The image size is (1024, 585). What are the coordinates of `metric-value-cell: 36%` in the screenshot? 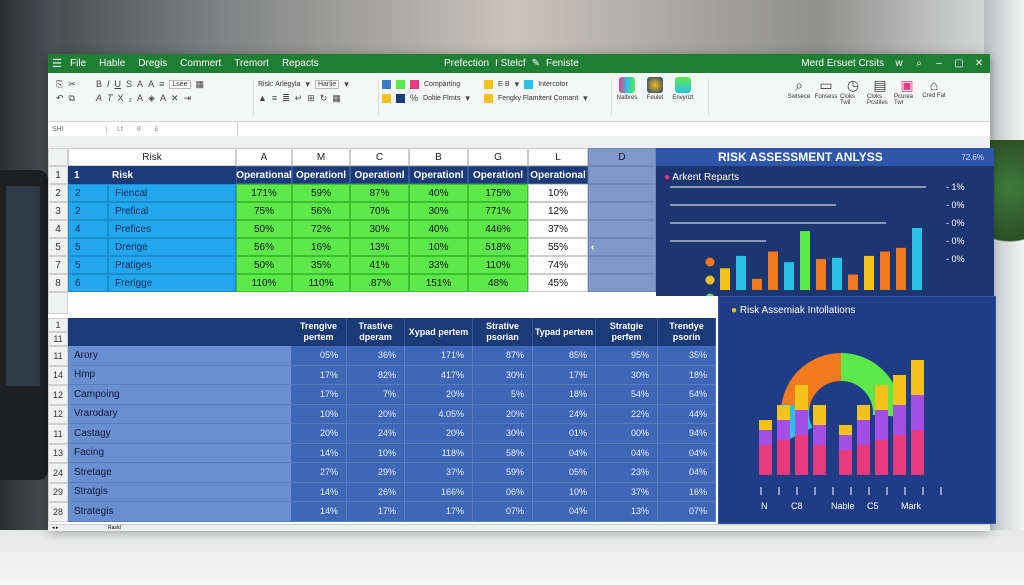 It's located at (376, 356).